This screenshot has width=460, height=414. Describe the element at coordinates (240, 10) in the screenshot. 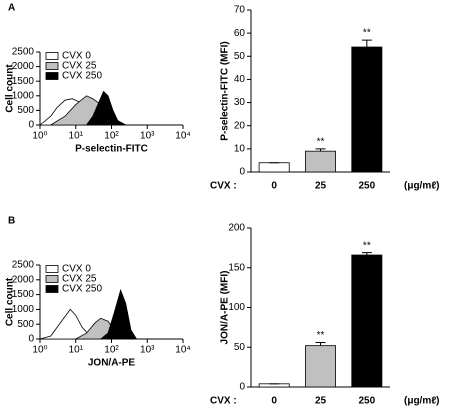

I see `y-tick-label: 70` at that location.